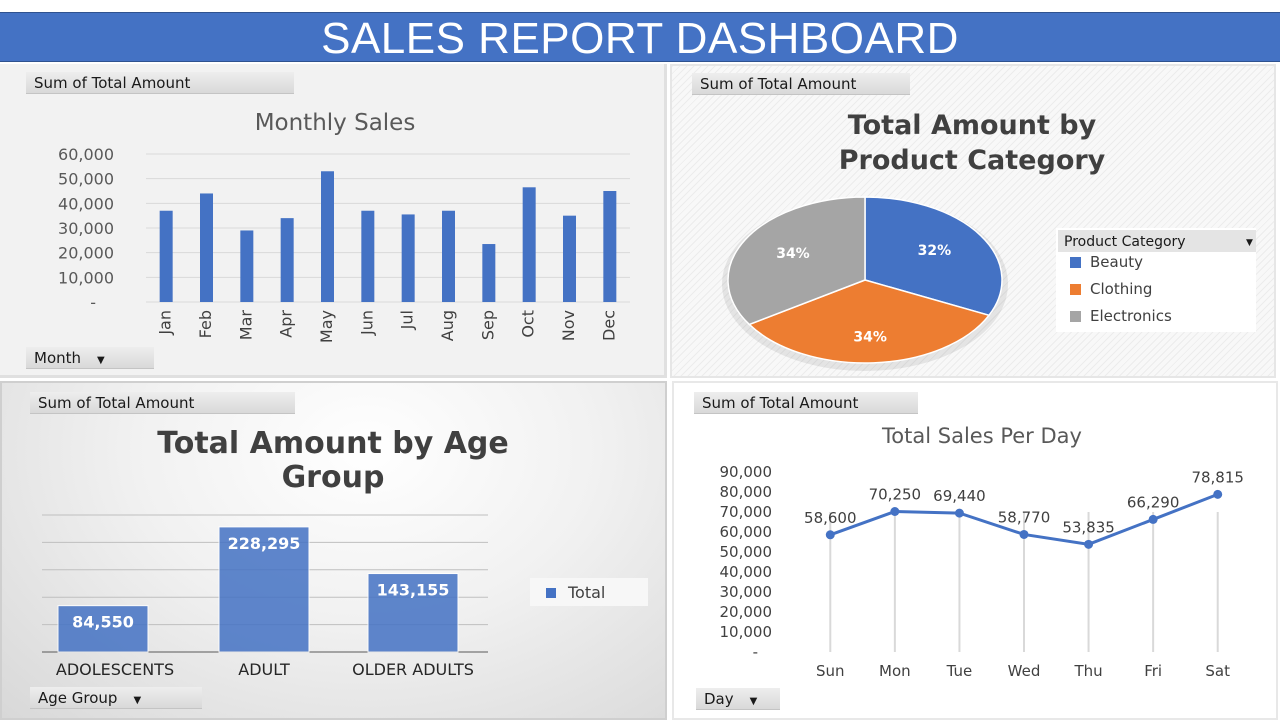  Describe the element at coordinates (286, 324) in the screenshot. I see `x-tick-label: Apr` at that location.